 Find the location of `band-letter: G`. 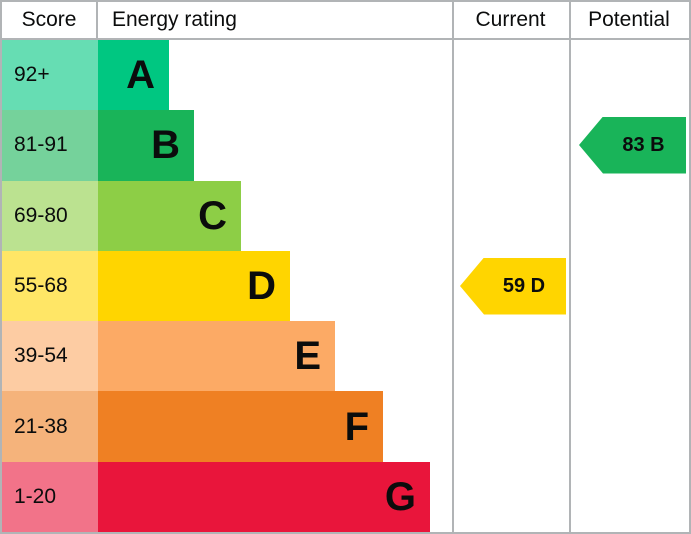

band-letter: G is located at coordinates (400, 496).